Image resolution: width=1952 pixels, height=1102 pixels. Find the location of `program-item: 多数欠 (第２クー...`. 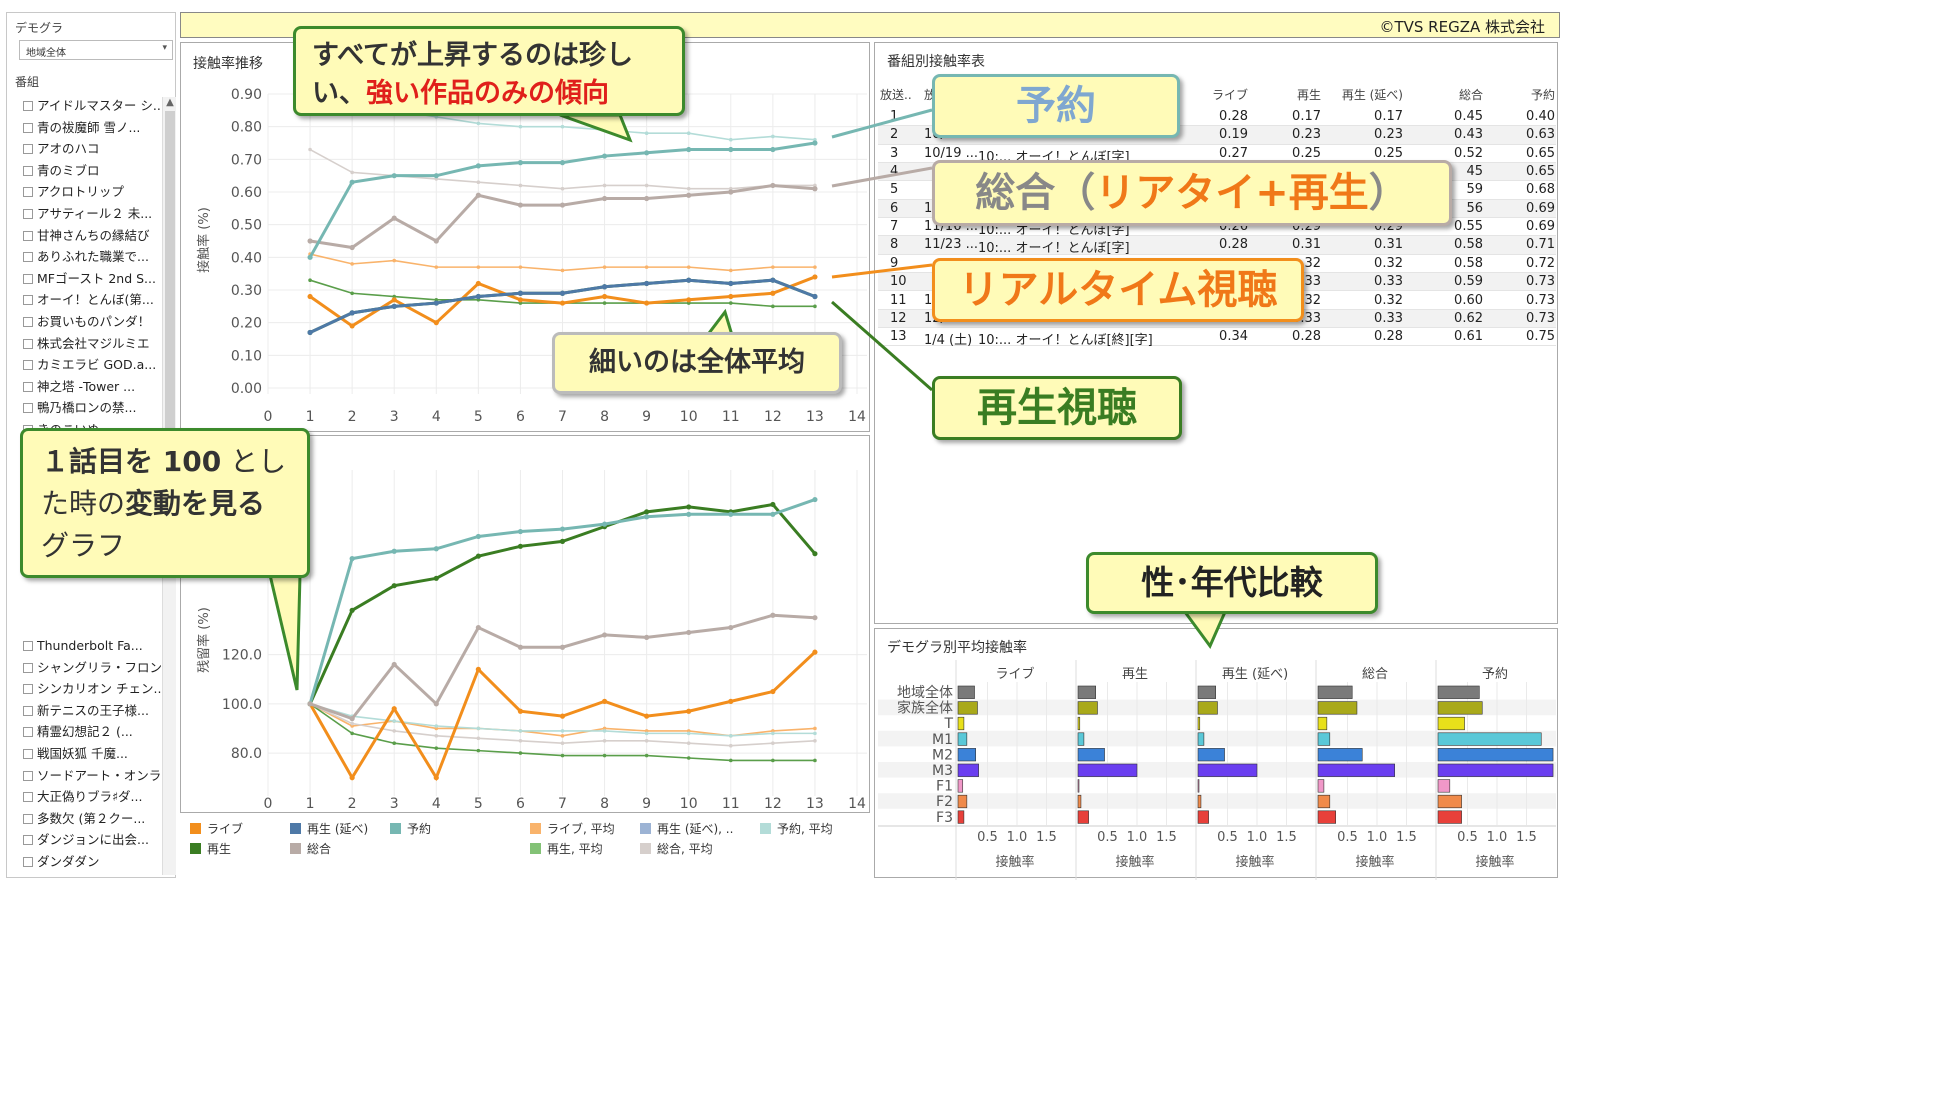

program-item: 多数欠 (第２クー... is located at coordinates (92, 818).